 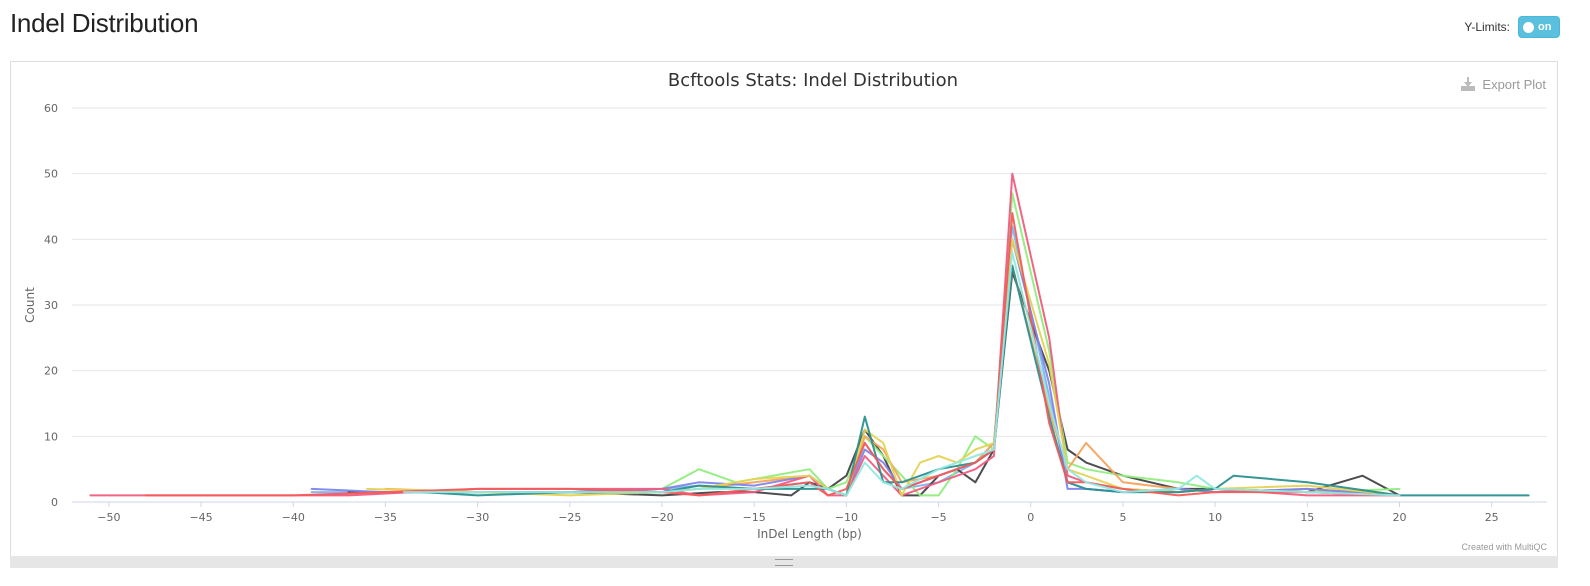 I want to click on x-axis-label: InDel Length (bp), so click(x=809, y=534).